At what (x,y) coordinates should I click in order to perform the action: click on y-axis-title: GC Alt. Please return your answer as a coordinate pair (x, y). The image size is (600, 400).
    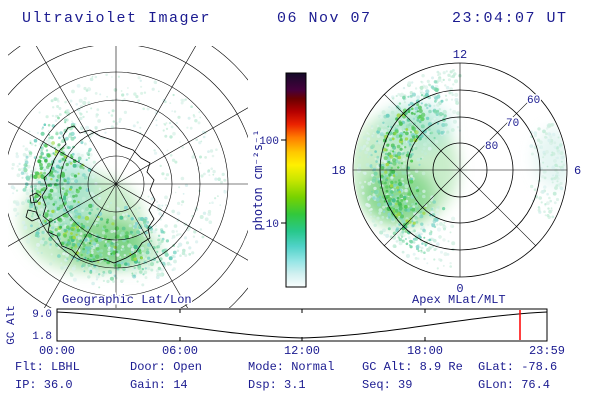
    Looking at the image, I should click on (12, 325).